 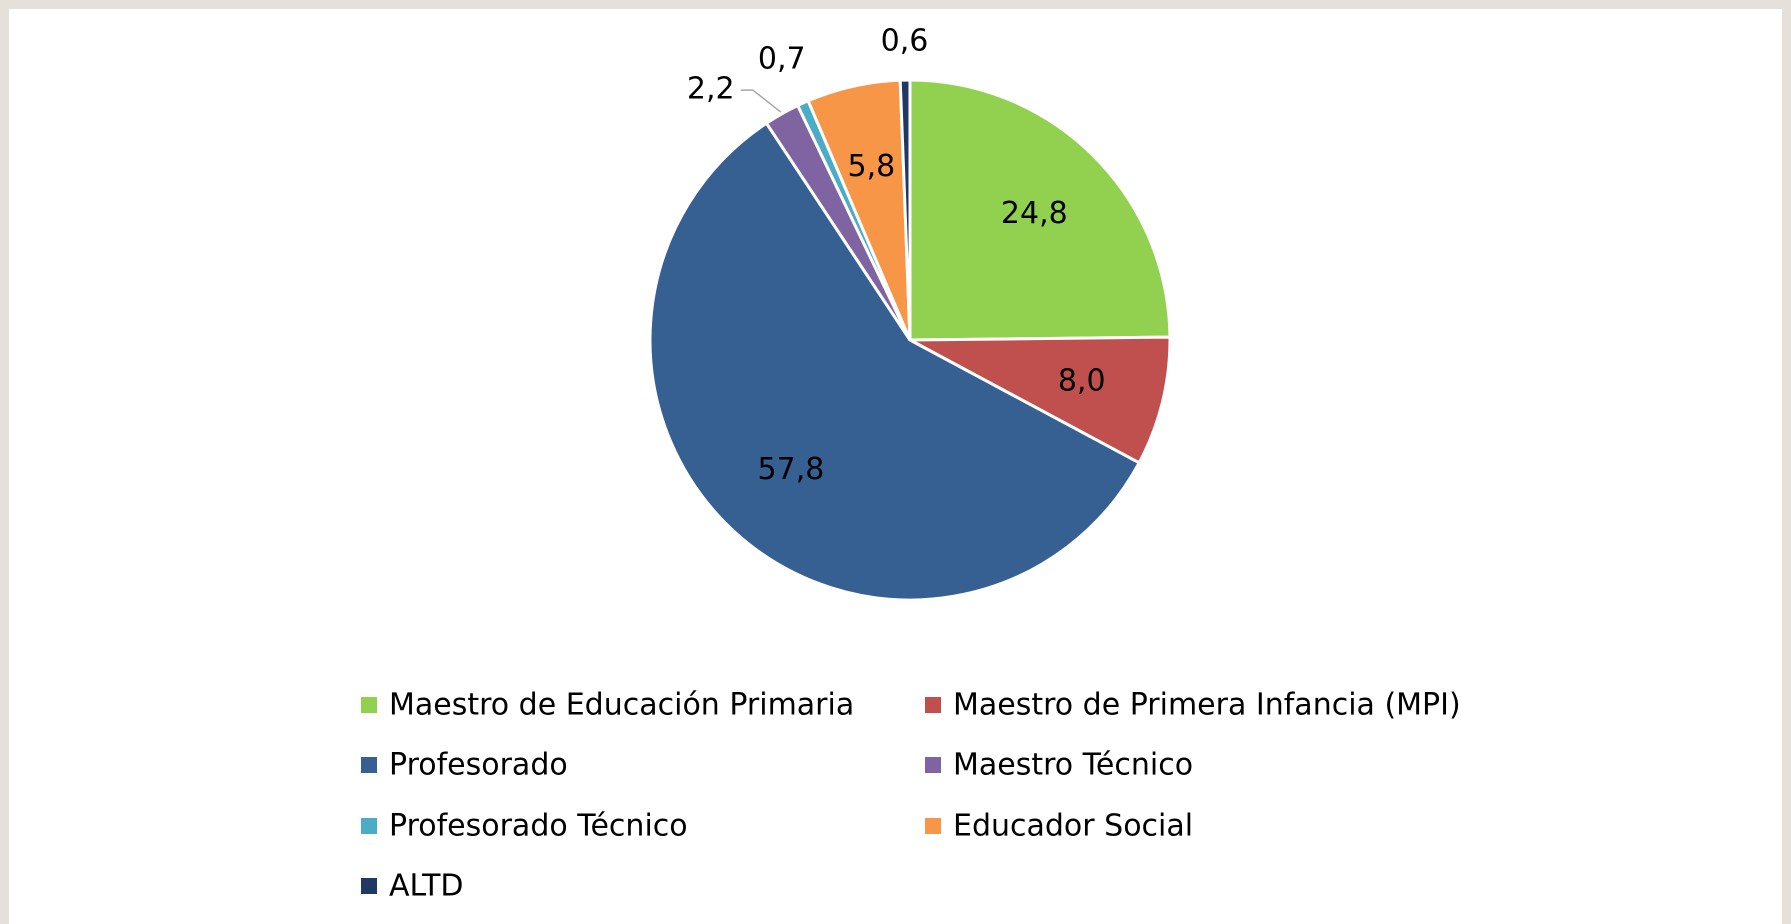 What do you see at coordinates (478, 765) in the screenshot?
I see `legend-label: Profesorado` at bounding box center [478, 765].